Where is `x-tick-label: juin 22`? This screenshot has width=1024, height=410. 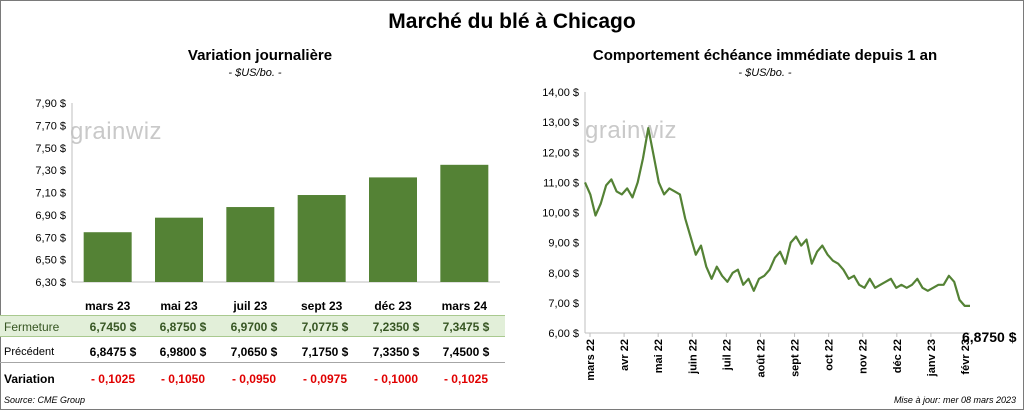 x-tick-label: juin 22 is located at coordinates (693, 357).